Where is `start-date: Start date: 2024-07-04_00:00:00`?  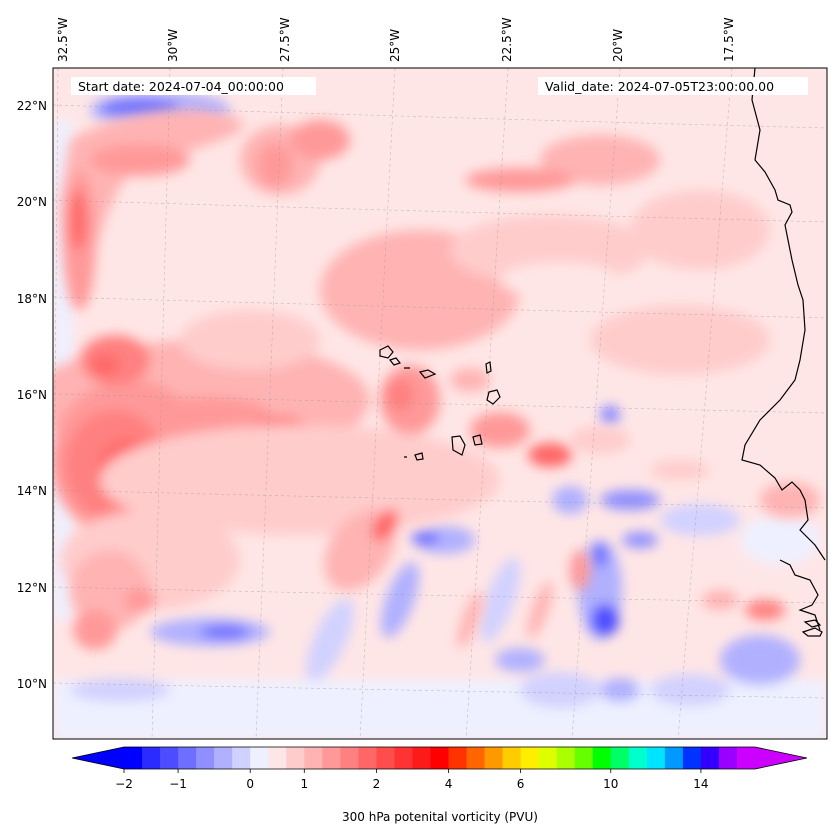 start-date: Start date: 2024-07-04_00:00:00 is located at coordinates (181, 86).